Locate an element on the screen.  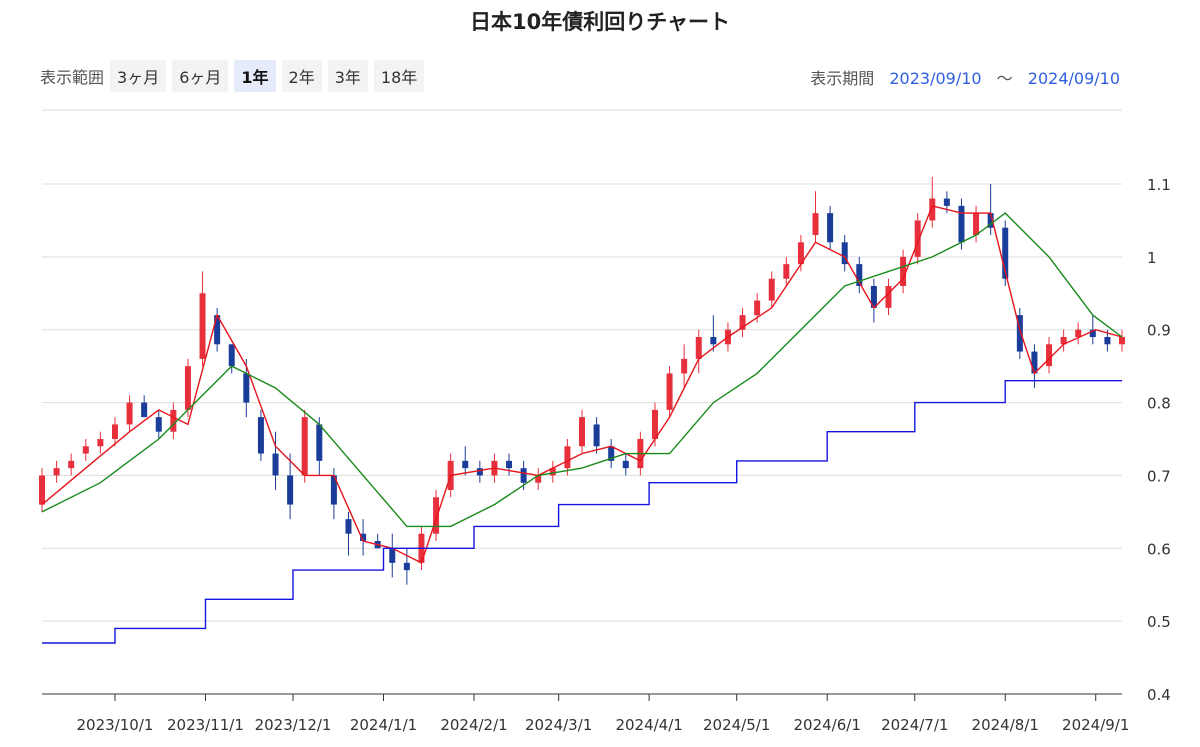
range-selector: 表示範囲 3ヶ月 6ヶ月 1年 2年 3年 18年 is located at coordinates (235, 76).